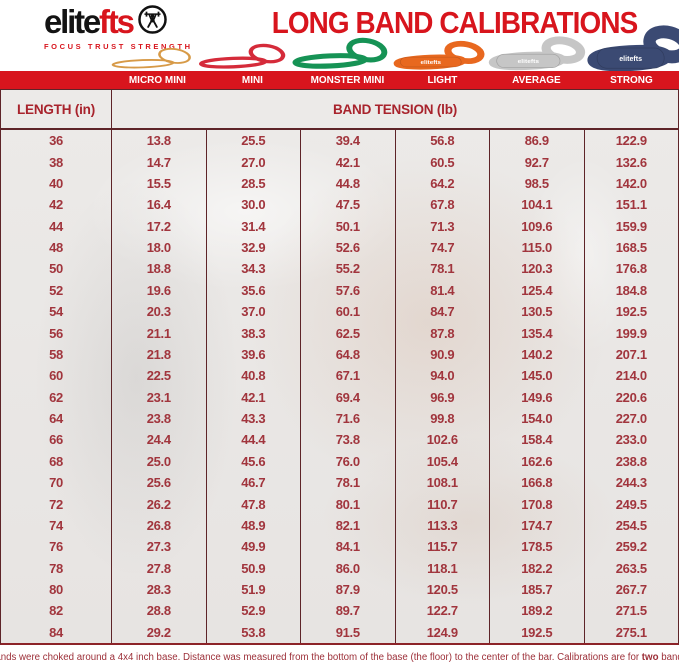 This screenshot has height=669, width=679. Describe the element at coordinates (158, 589) in the screenshot. I see `tension-cell: 28.3` at that location.